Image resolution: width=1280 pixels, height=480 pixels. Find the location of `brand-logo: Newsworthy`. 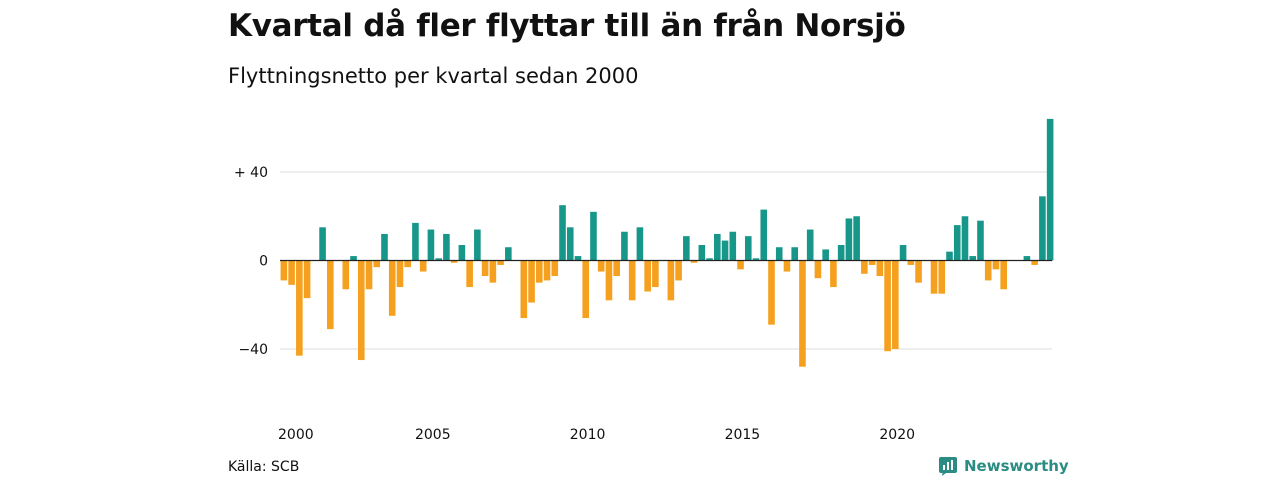

brand-logo: Newsworthy is located at coordinates (1003, 466).